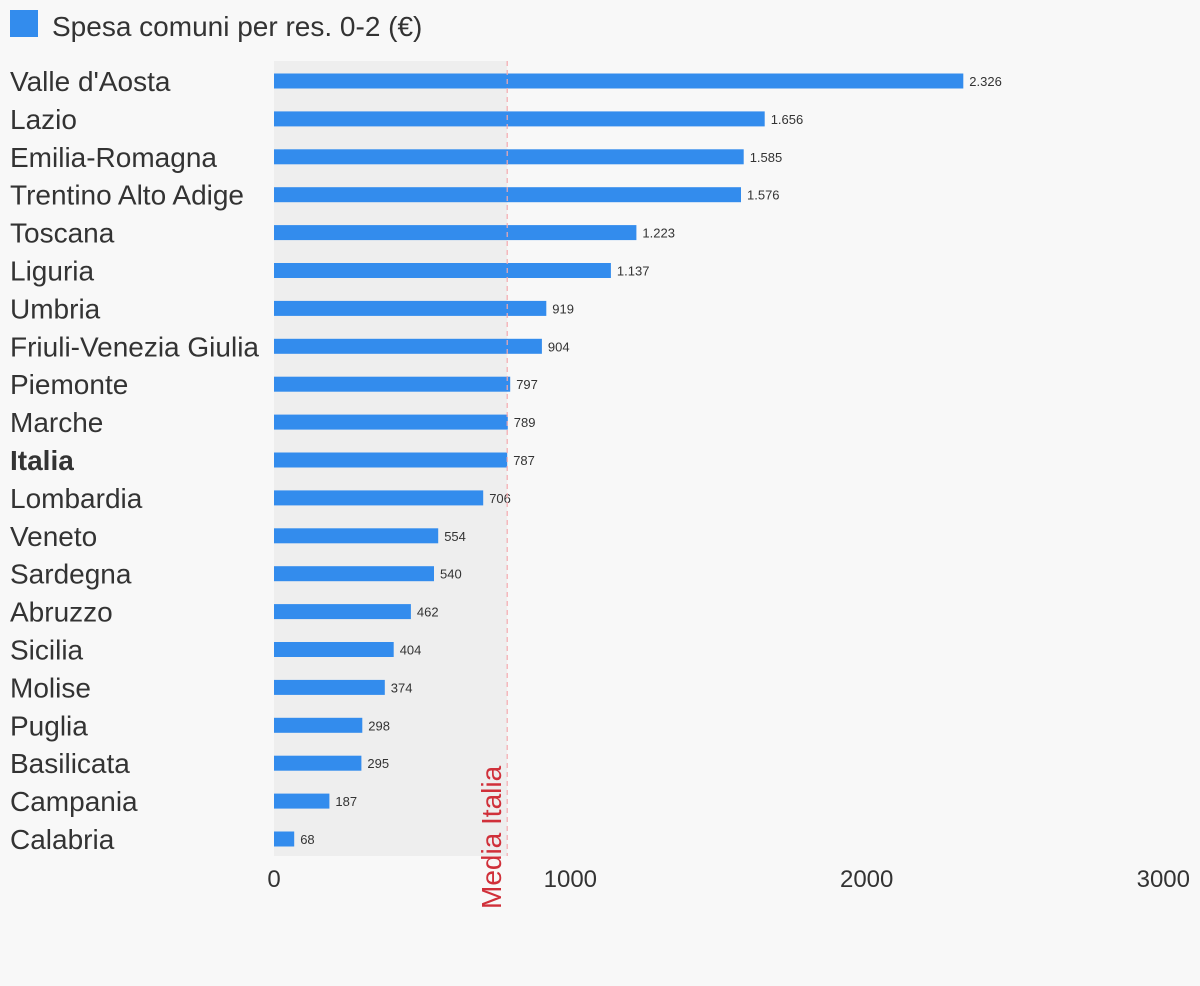  What do you see at coordinates (570, 879) in the screenshot?
I see `x-tick-label: 1000` at bounding box center [570, 879].